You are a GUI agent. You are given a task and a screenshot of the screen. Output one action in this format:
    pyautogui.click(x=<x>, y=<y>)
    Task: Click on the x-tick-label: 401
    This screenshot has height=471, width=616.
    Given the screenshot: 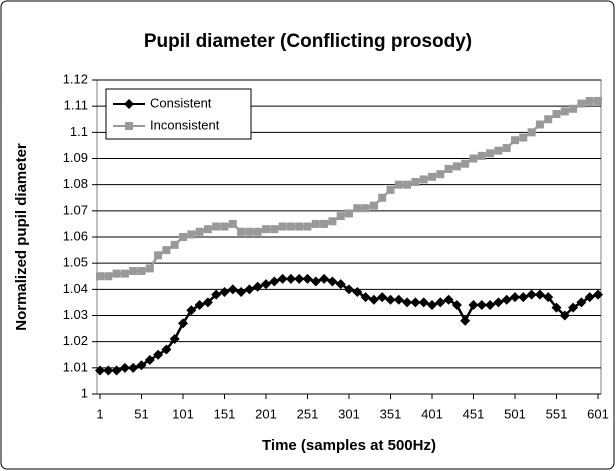 What is the action you would take?
    pyautogui.click(x=432, y=413)
    